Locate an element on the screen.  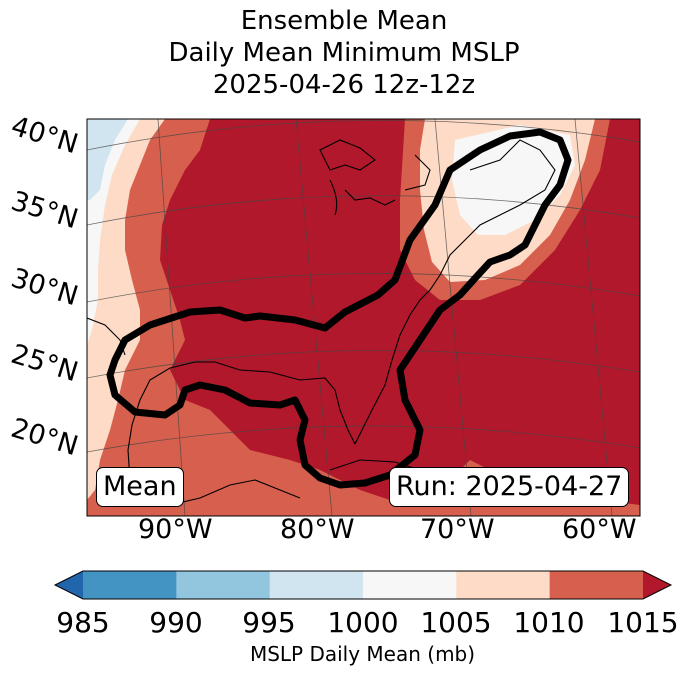
mean-label-box: Mean is located at coordinates (140, 487).